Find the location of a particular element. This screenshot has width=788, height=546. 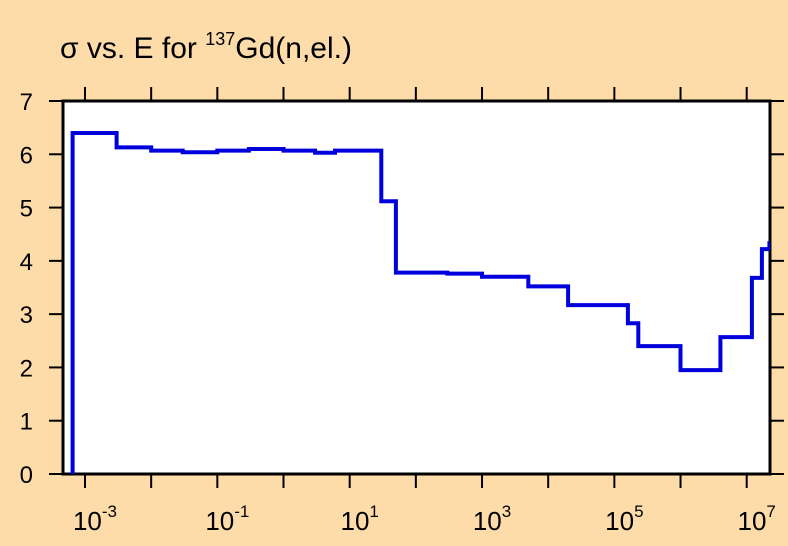

y-tick-label: 1 is located at coordinates (26, 422).